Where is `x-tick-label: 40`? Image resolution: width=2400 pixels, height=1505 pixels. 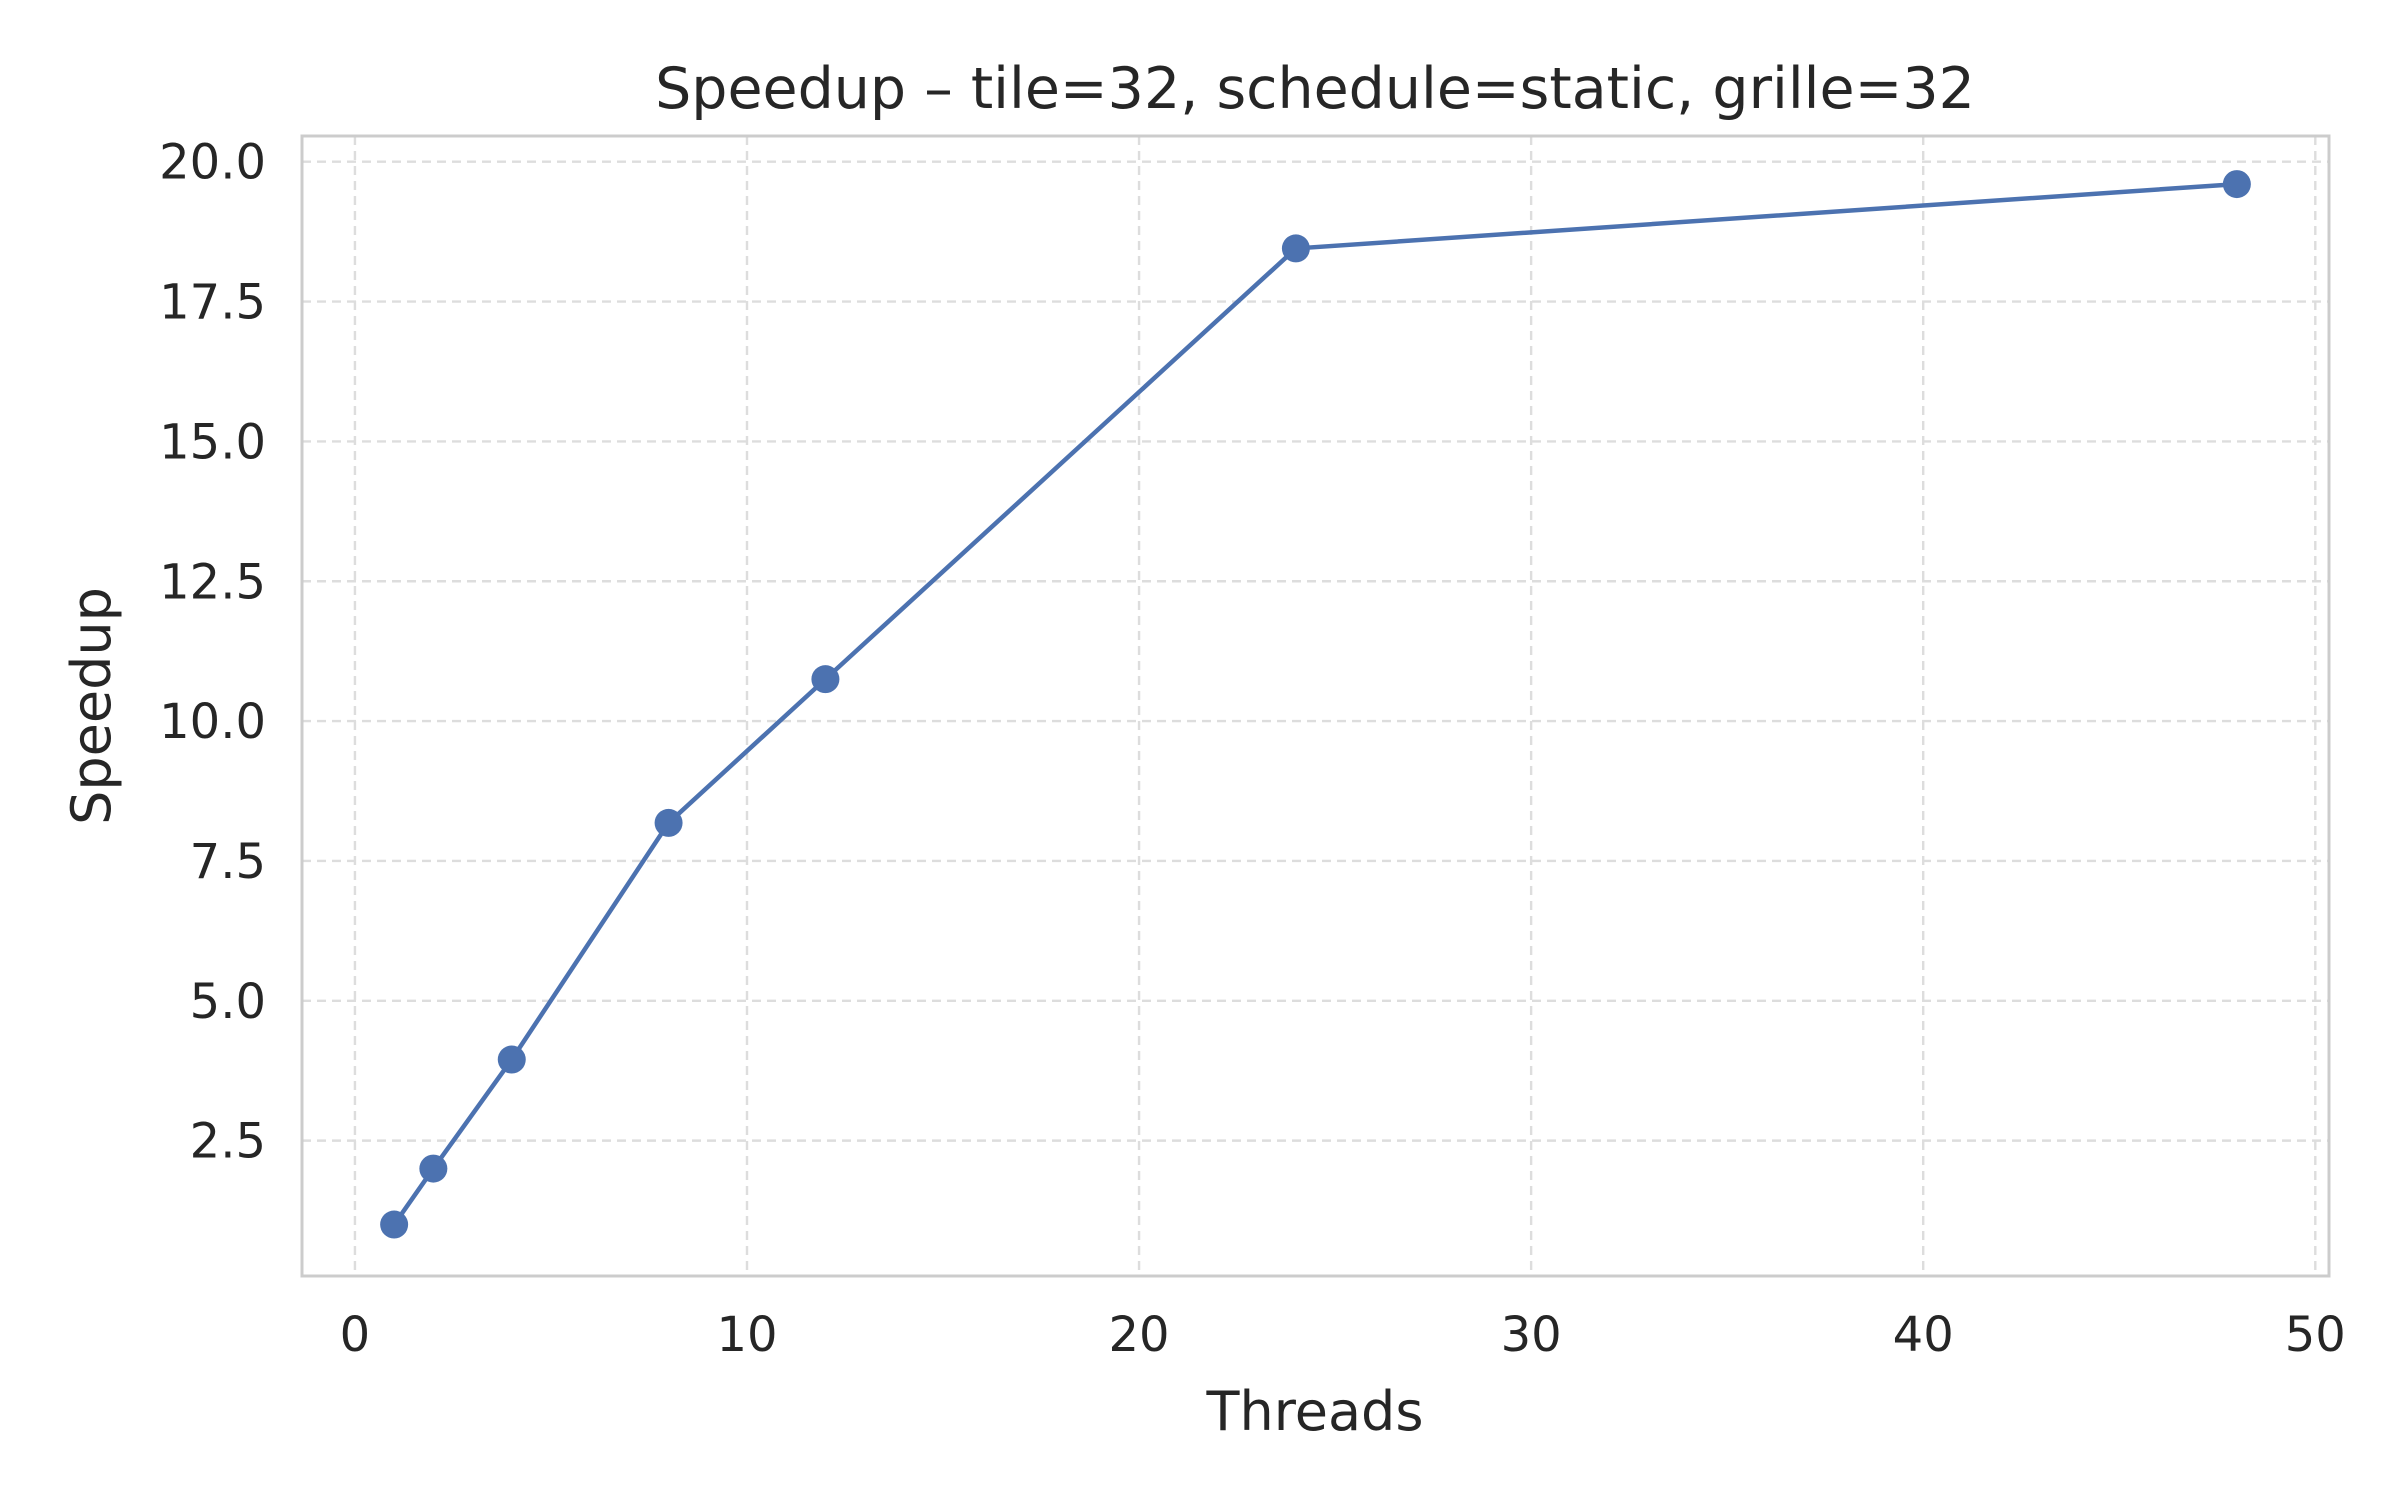 x-tick-label: 40 is located at coordinates (1923, 1335).